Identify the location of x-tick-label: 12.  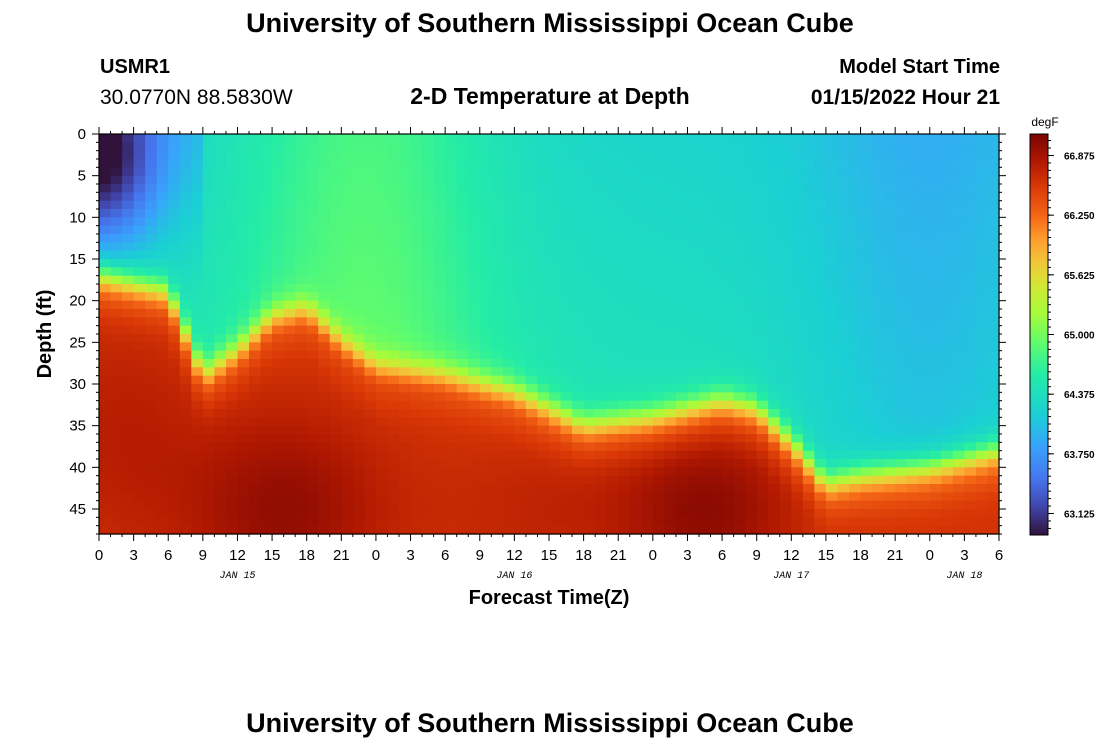
(791, 555).